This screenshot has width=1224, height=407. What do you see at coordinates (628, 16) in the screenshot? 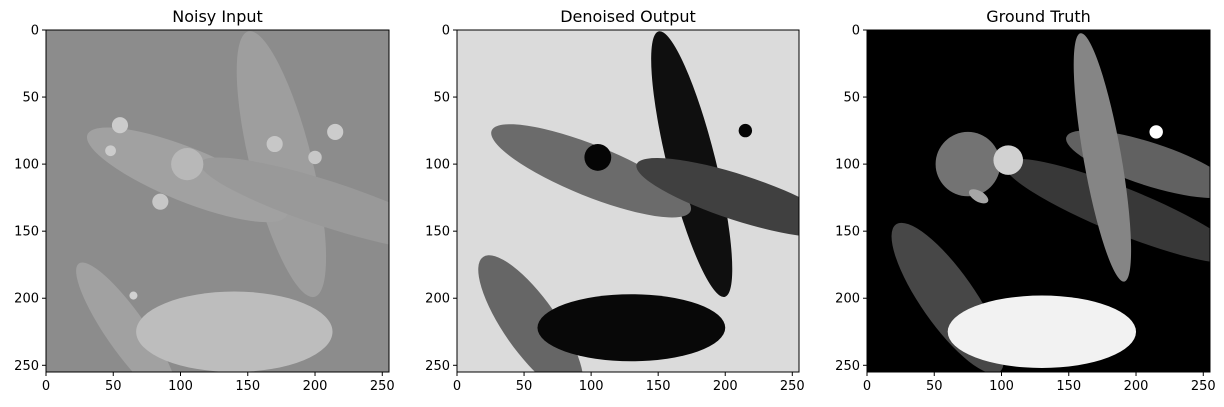
I see `panel-title: Denoised Output` at bounding box center [628, 16].